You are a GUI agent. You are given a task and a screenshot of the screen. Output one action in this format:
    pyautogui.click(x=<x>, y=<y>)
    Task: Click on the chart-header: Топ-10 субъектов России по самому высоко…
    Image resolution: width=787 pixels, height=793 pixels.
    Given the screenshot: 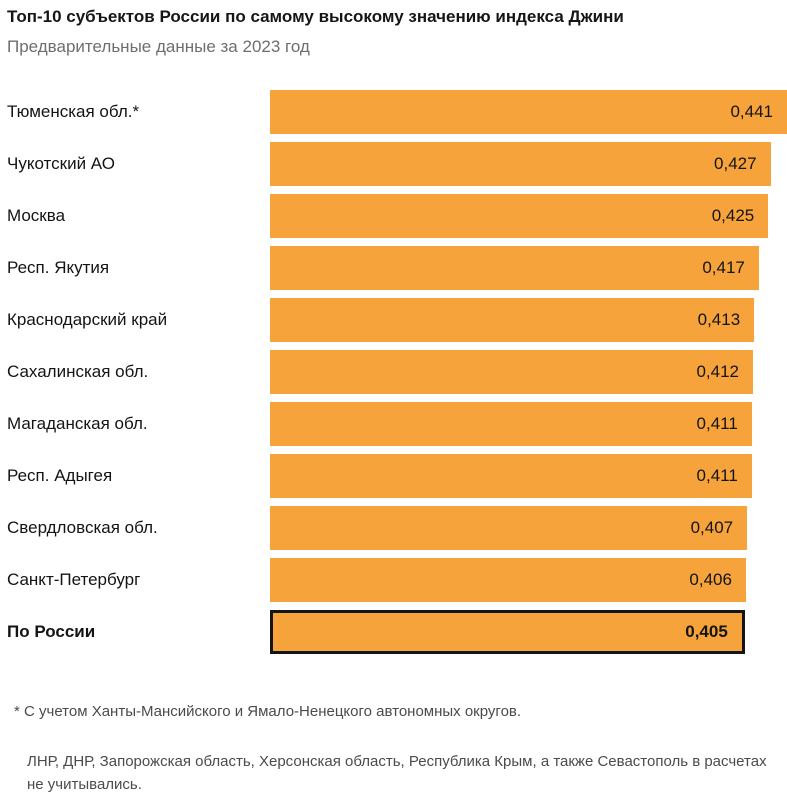 What is the action you would take?
    pyautogui.click(x=393, y=29)
    